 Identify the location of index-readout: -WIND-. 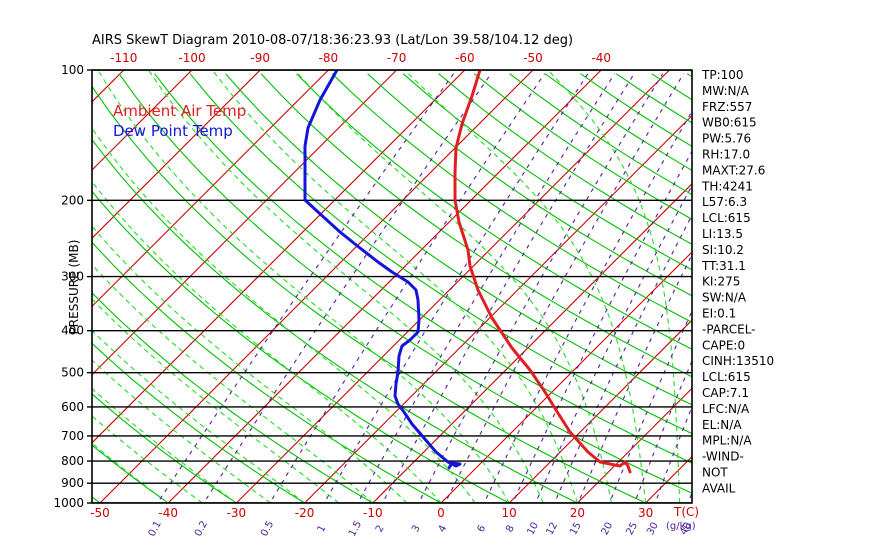
(723, 457).